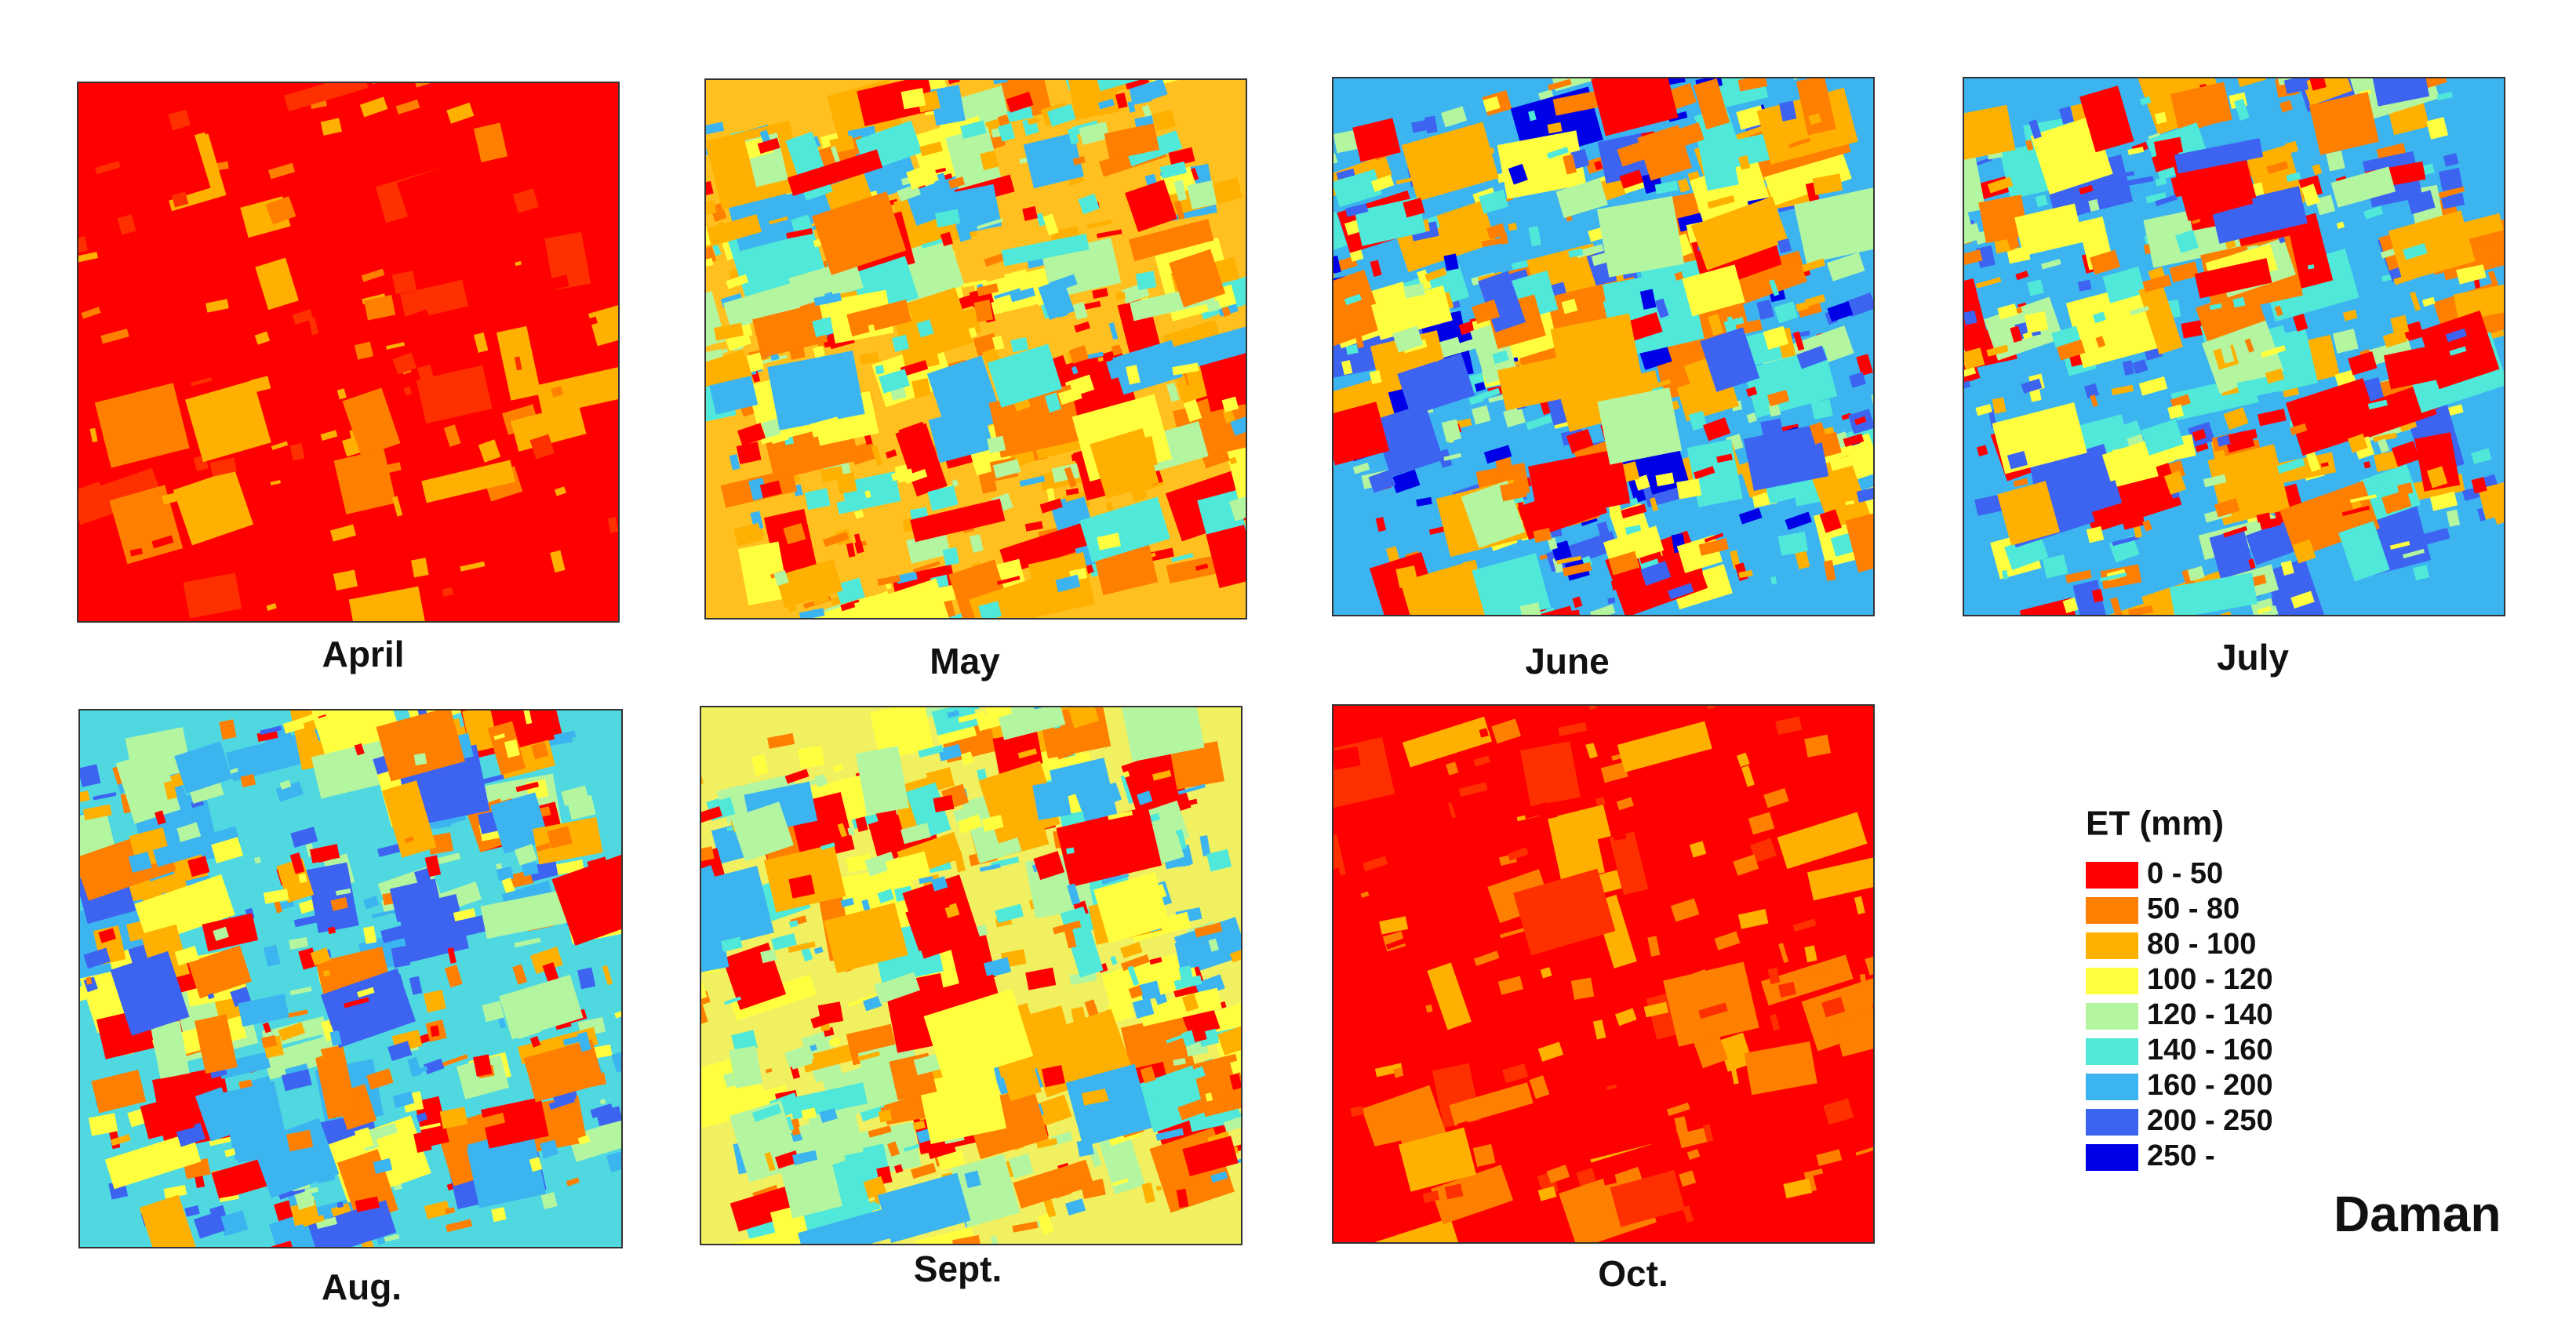 The height and width of the screenshot is (1341, 2576). Describe the element at coordinates (2201, 944) in the screenshot. I see `legend-label: 80 - 100` at that location.